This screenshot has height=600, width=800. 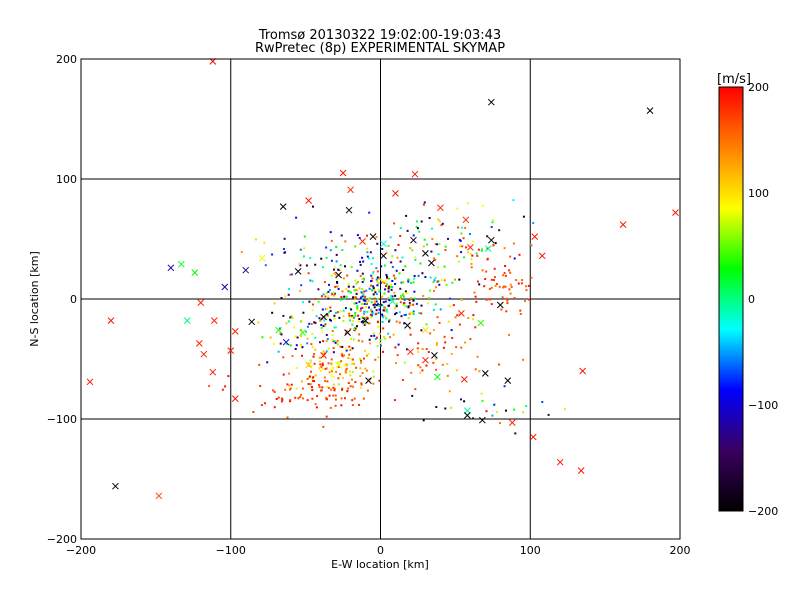 I want to click on y-tick-label: 0, so click(x=73, y=299).